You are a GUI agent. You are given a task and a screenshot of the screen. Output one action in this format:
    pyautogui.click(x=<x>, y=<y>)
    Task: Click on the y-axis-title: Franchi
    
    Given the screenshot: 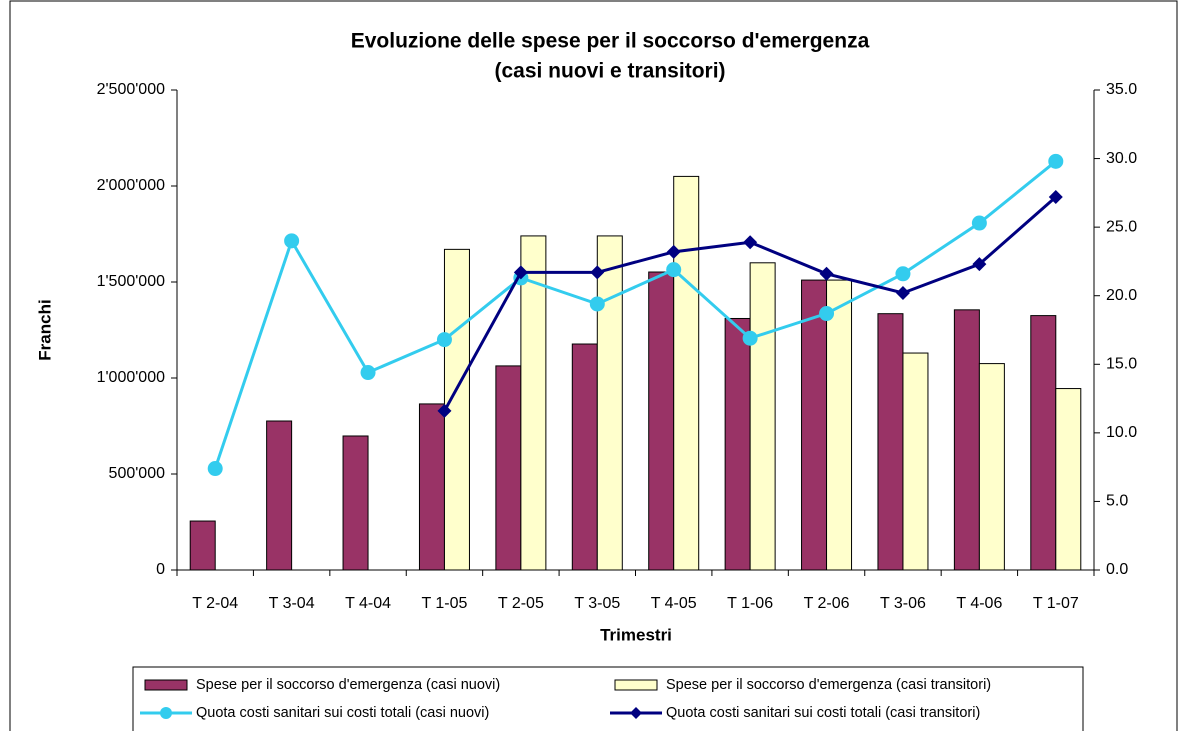 What is the action you would take?
    pyautogui.click(x=44, y=329)
    